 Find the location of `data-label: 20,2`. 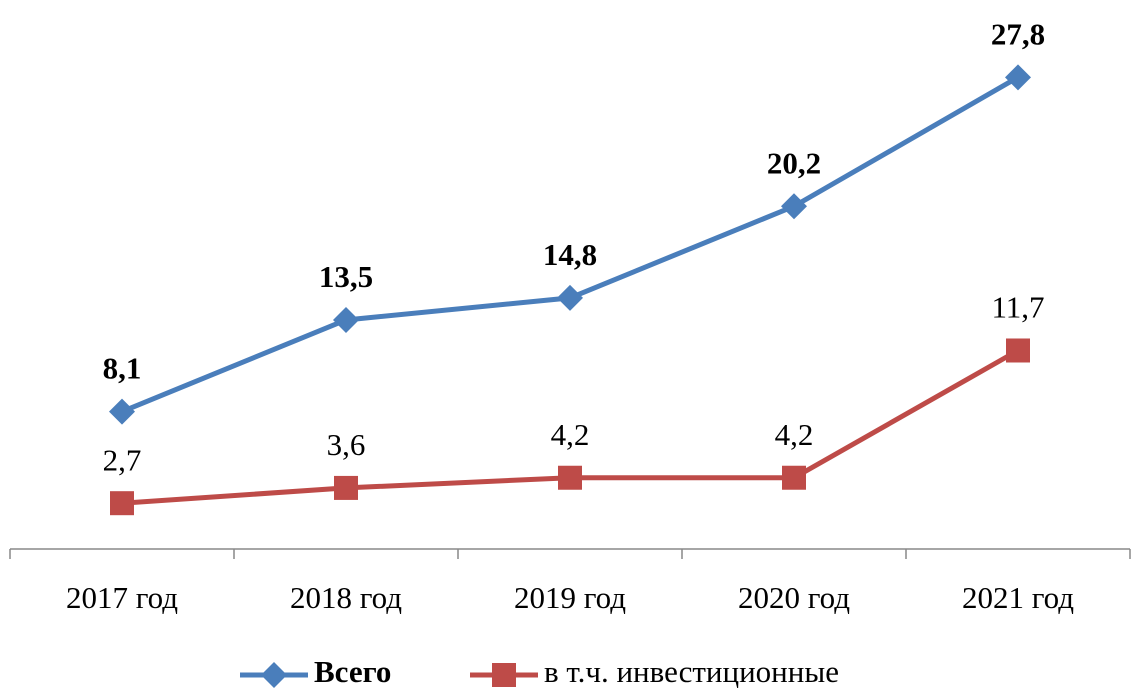

data-label: 20,2 is located at coordinates (794, 162).